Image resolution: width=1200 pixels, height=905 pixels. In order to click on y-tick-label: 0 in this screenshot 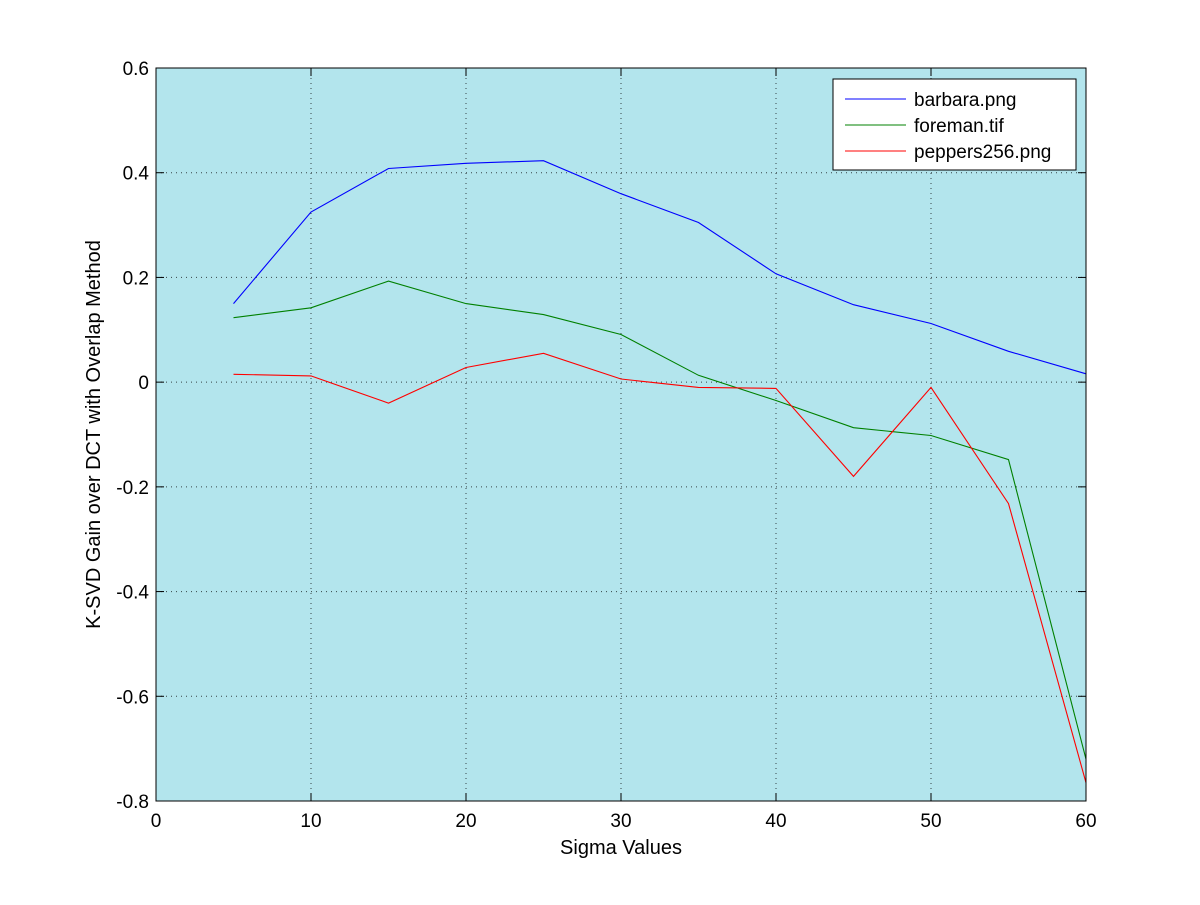, I will do `click(143, 383)`.